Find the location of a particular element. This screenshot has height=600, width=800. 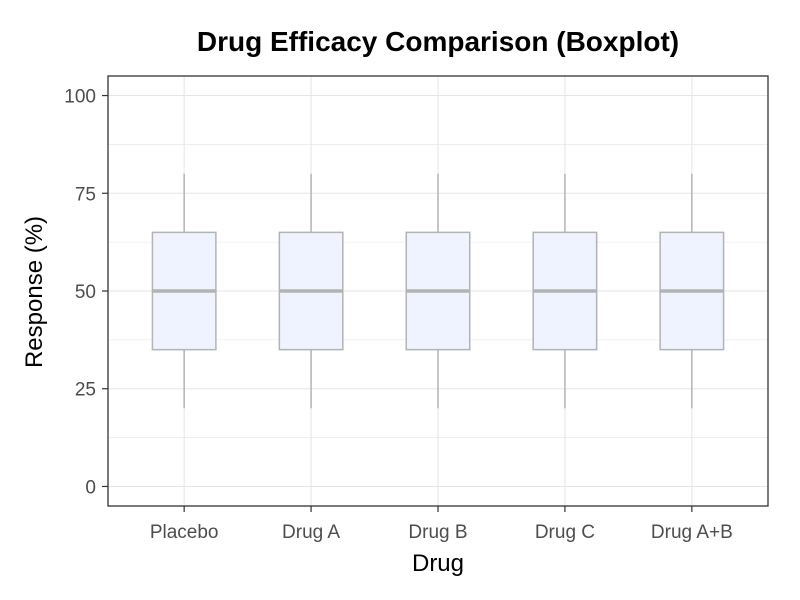

y-tick-label: 50 is located at coordinates (85, 292).